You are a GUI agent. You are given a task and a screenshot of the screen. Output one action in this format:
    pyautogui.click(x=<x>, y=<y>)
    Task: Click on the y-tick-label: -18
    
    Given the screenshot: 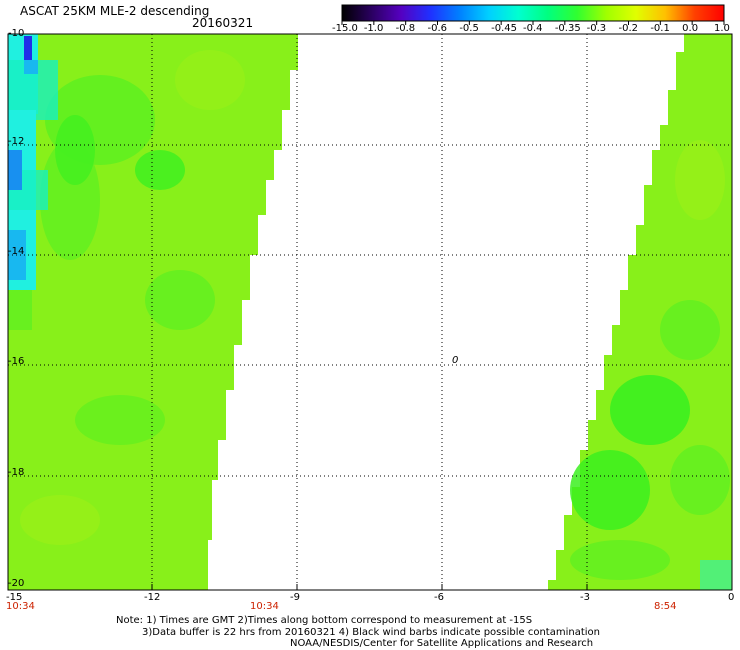 What is the action you would take?
    pyautogui.click(x=16, y=472)
    